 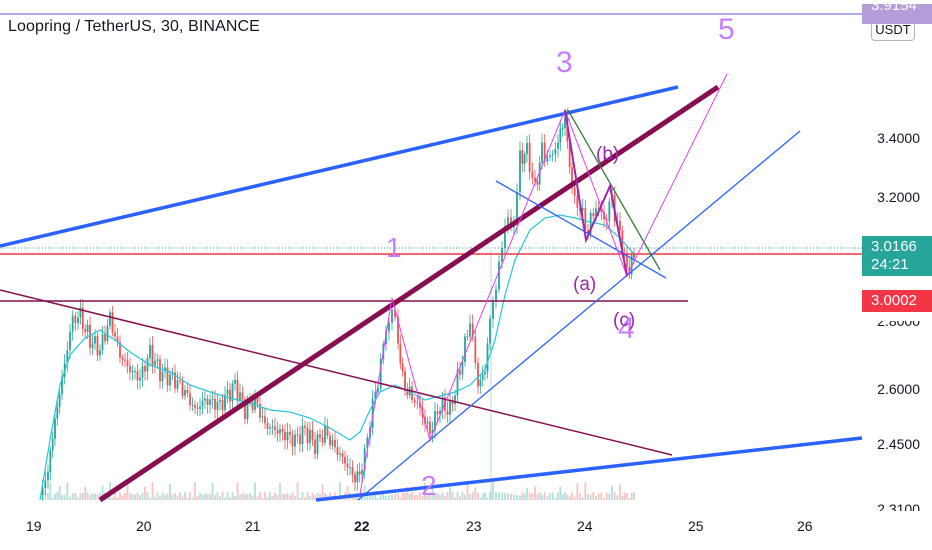 What do you see at coordinates (429, 485) in the screenshot?
I see `wave-label-2: 2` at bounding box center [429, 485].